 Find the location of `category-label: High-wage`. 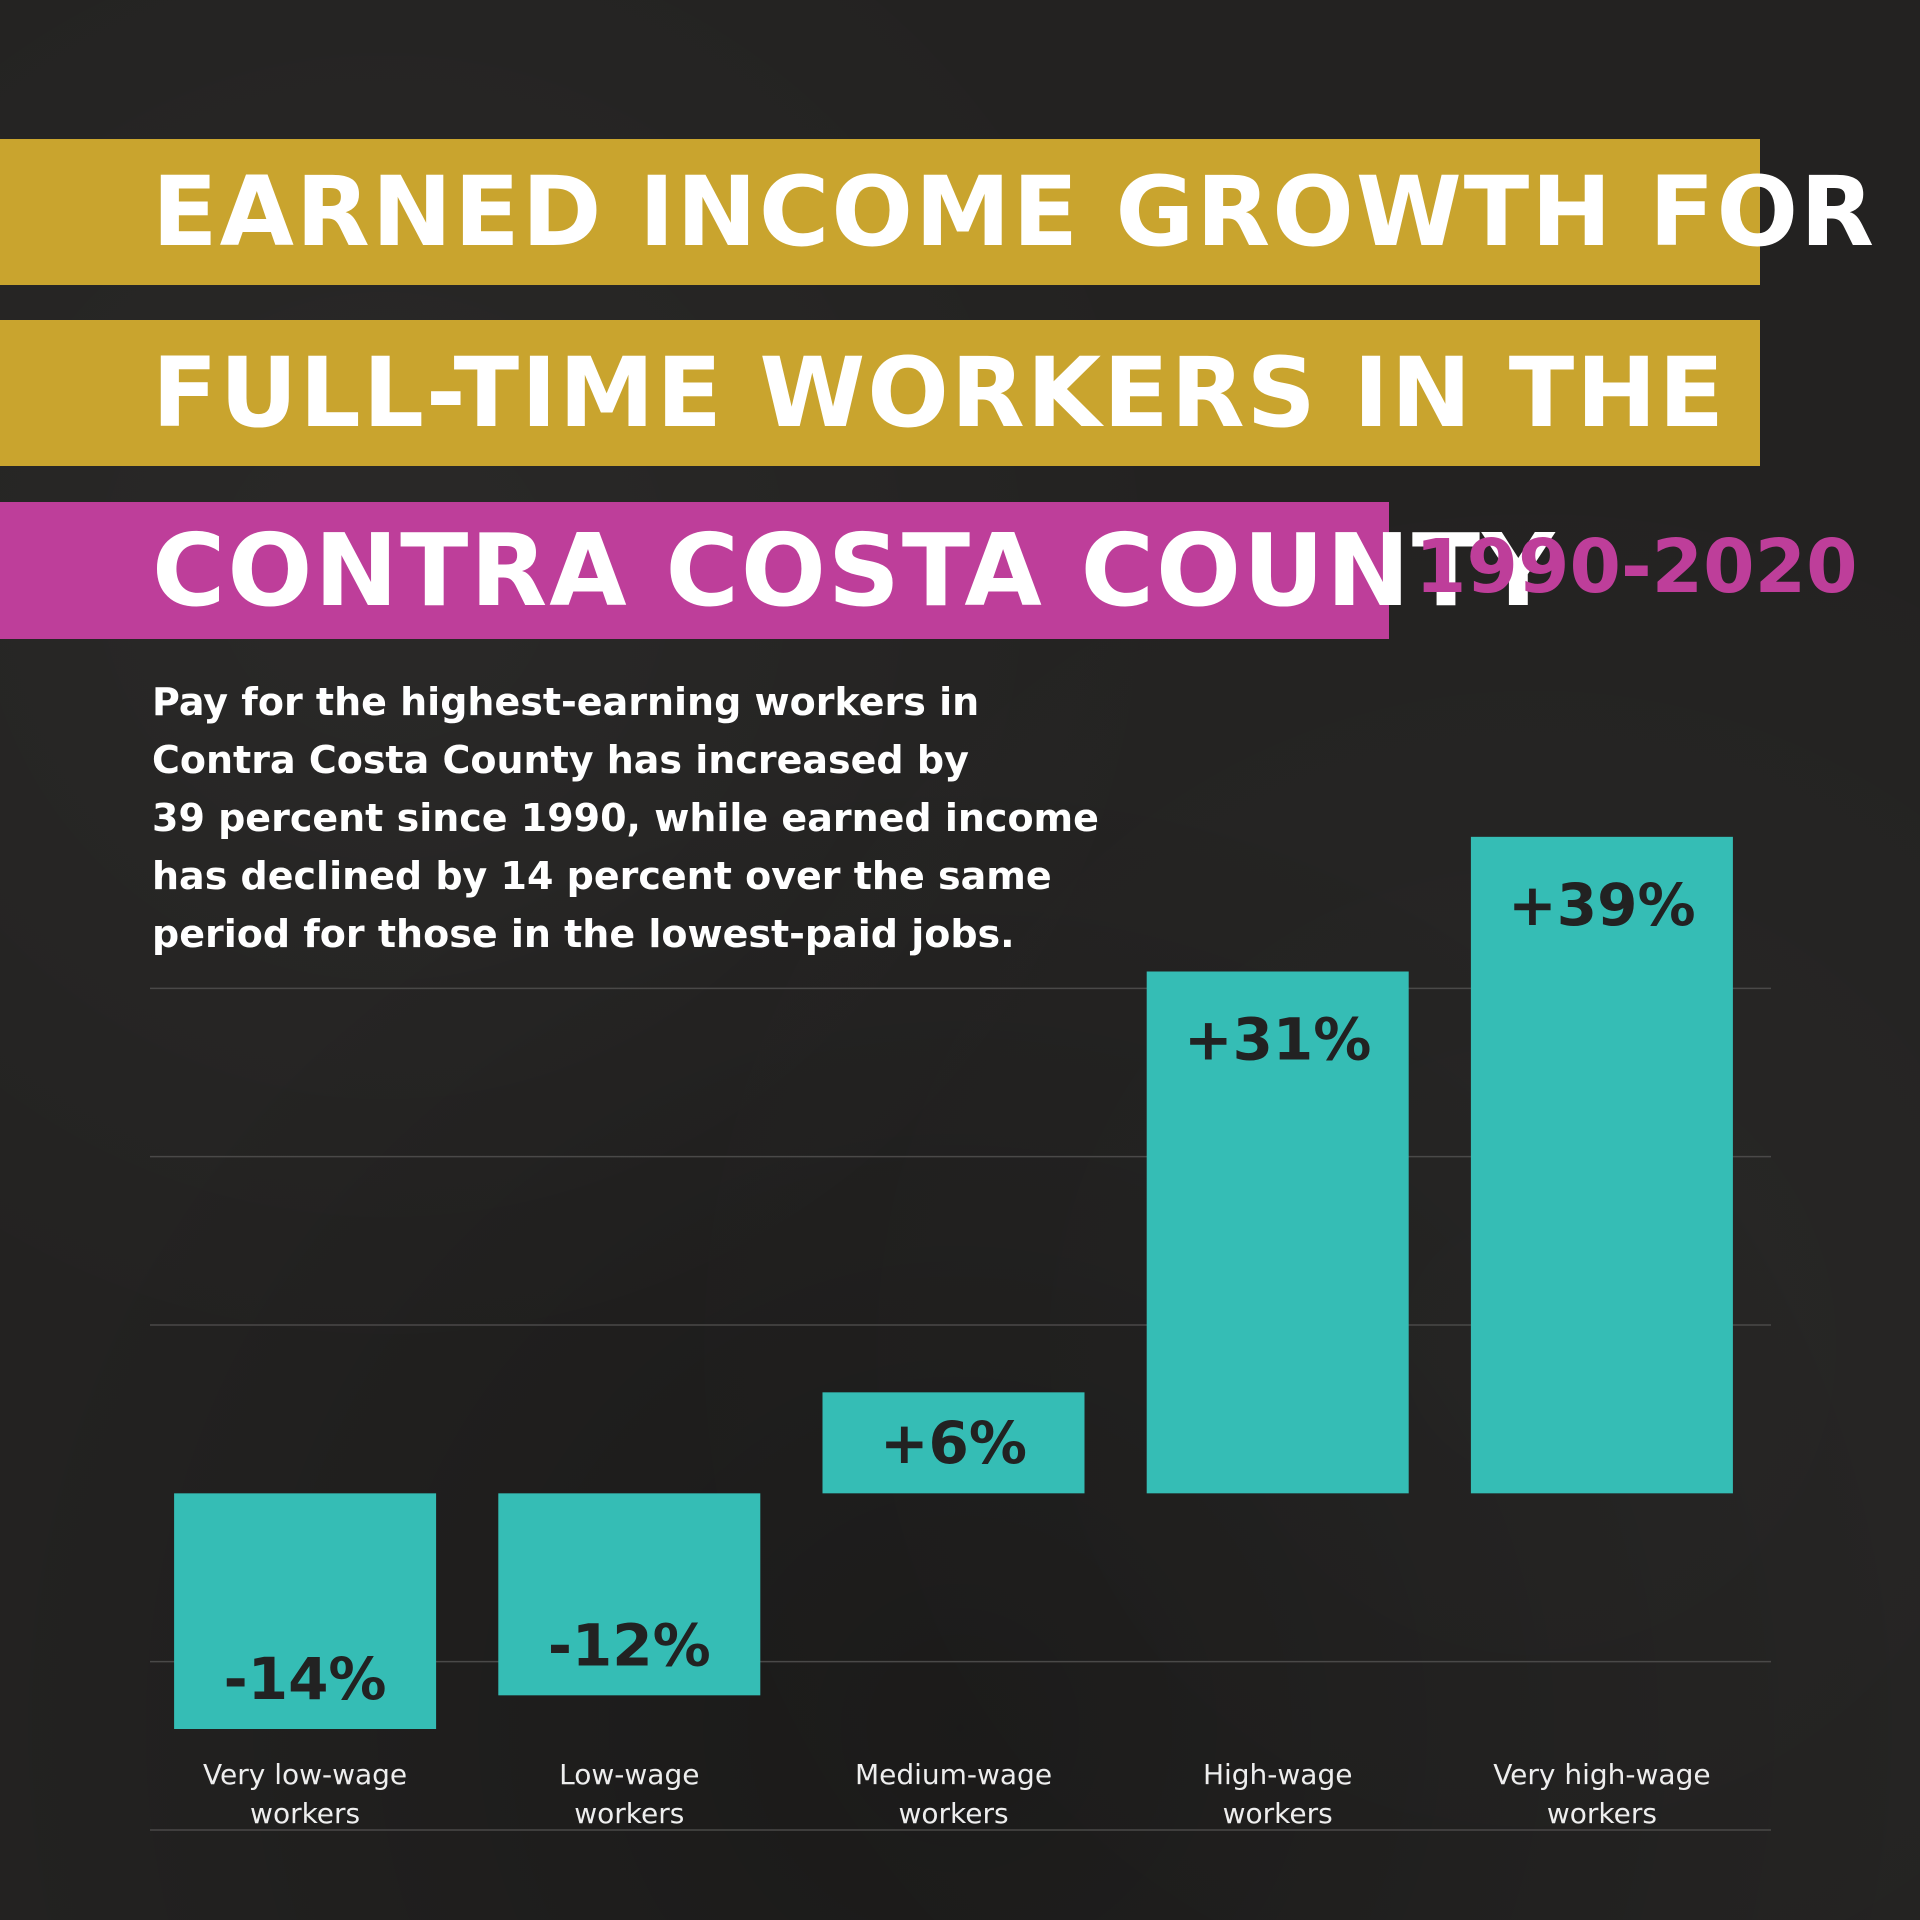

category-label: High-wage is located at coordinates (1278, 1774).